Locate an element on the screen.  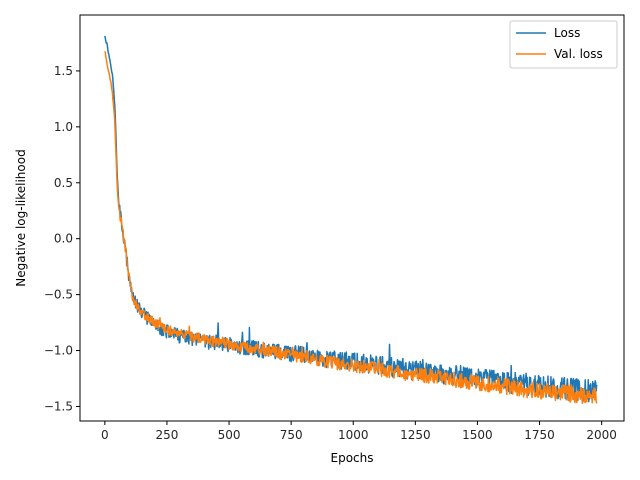
y-tick-label: 0.5 is located at coordinates (63, 183).